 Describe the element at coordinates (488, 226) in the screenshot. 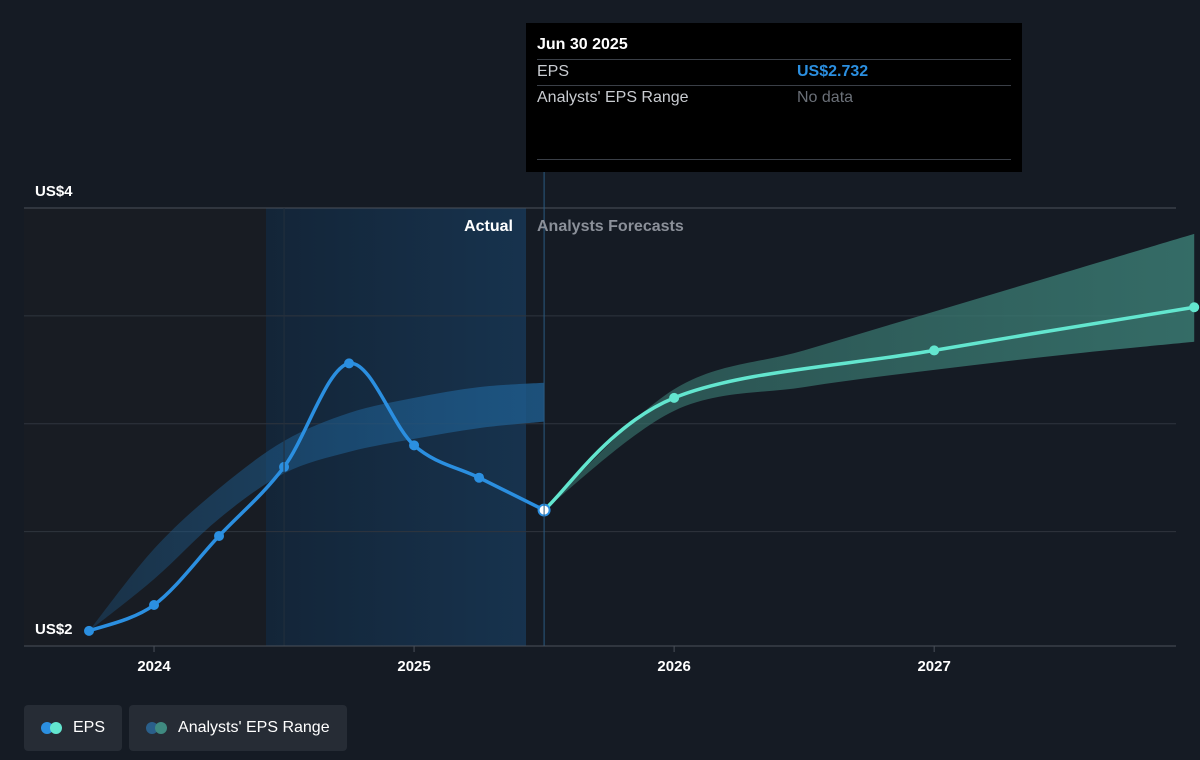

I see `actual-label: Actual` at that location.